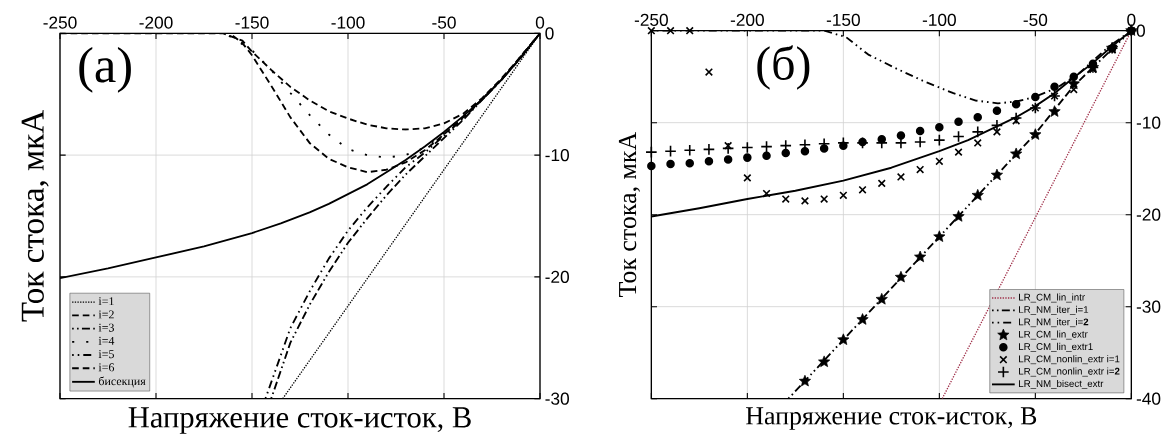  What do you see at coordinates (122, 382) in the screenshot?
I see `legend-label: бисекция` at bounding box center [122, 382].